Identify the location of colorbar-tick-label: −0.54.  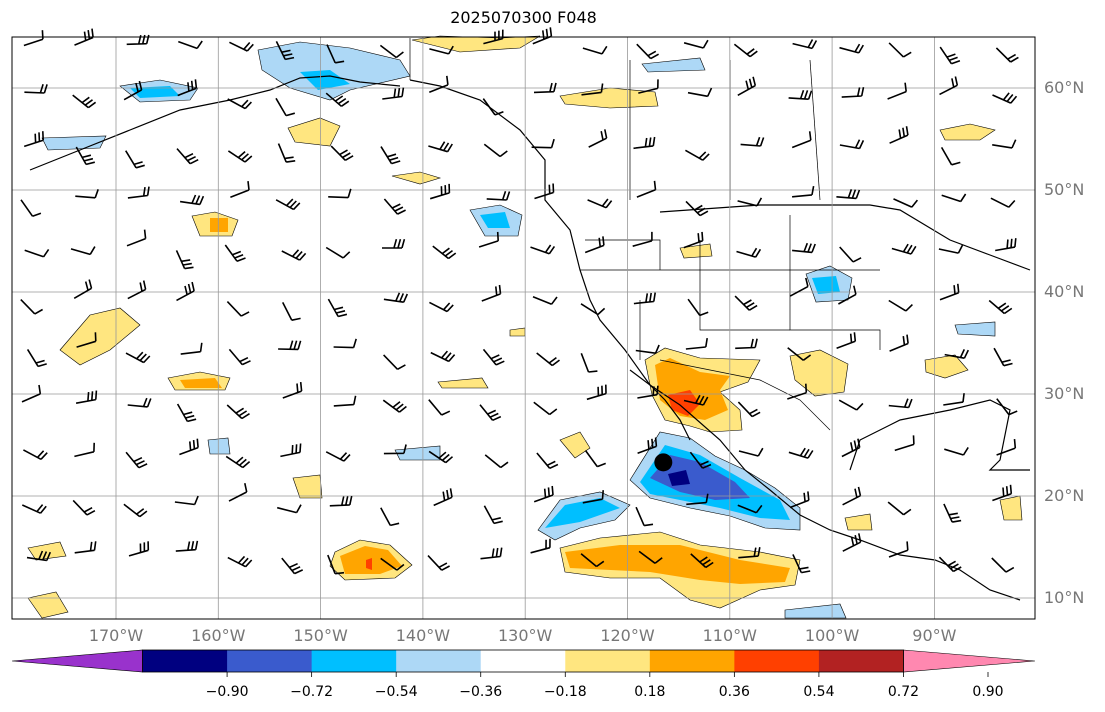
(396, 692).